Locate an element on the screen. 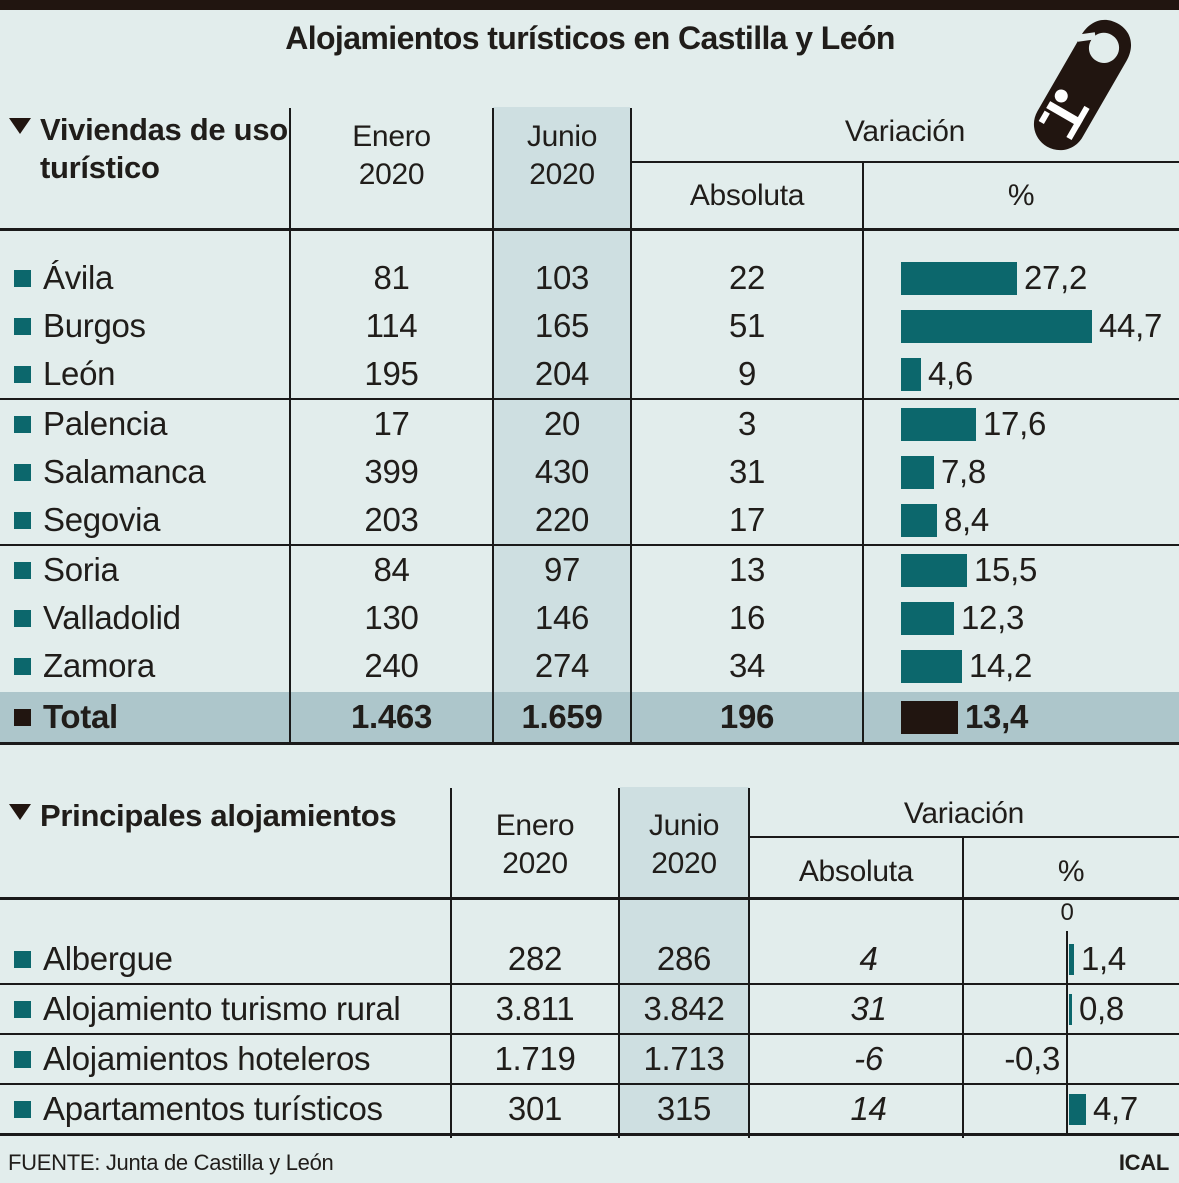  variacion-absoluta-value: 13 is located at coordinates (747, 569).